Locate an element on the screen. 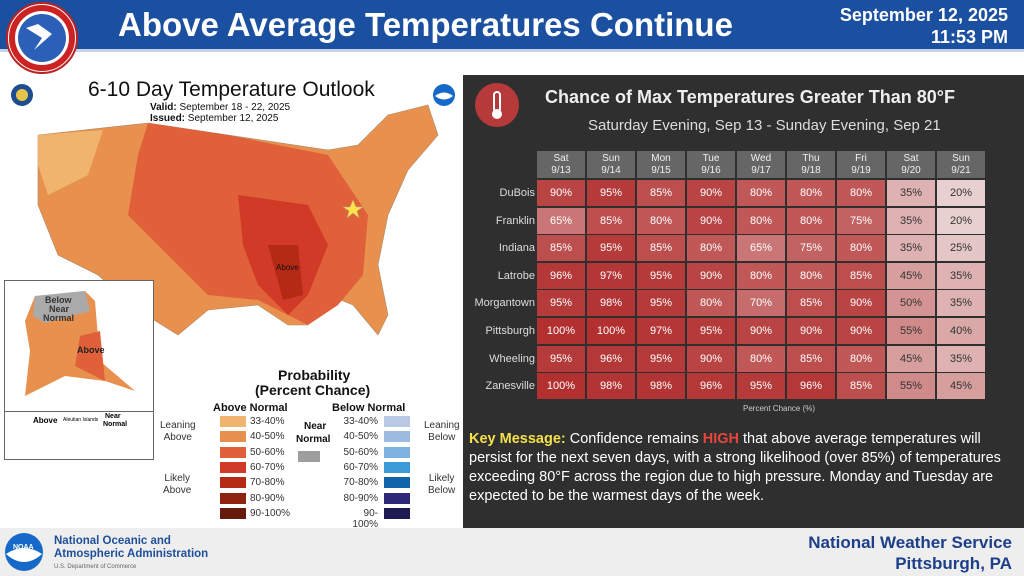 The image size is (1024, 576). row-label: Latrobe is located at coordinates (516, 275).